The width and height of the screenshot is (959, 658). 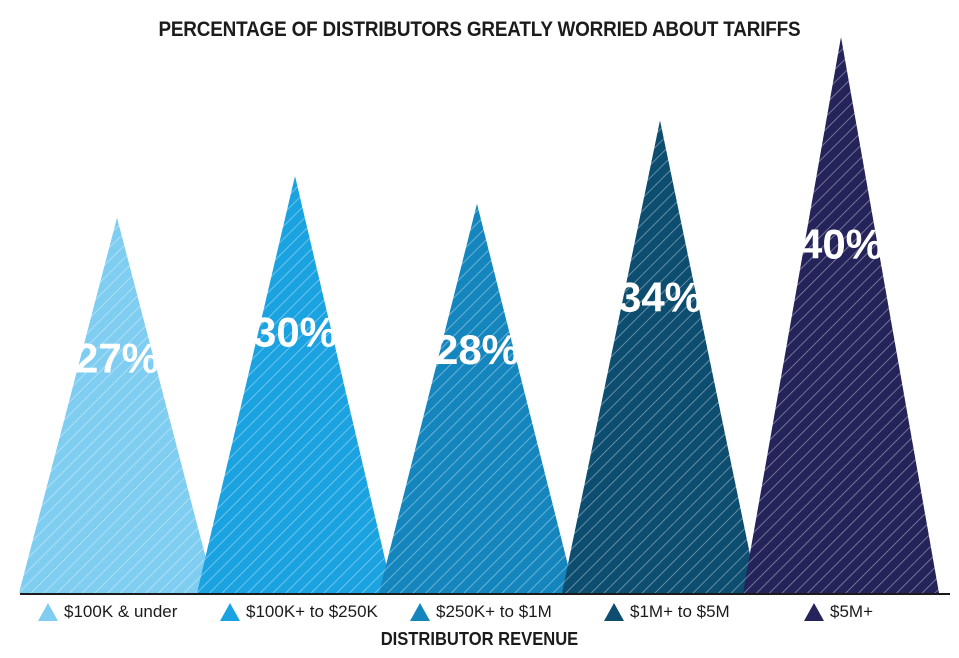 I want to click on legend-item-2: $100K+ to $250K, so click(x=299, y=612).